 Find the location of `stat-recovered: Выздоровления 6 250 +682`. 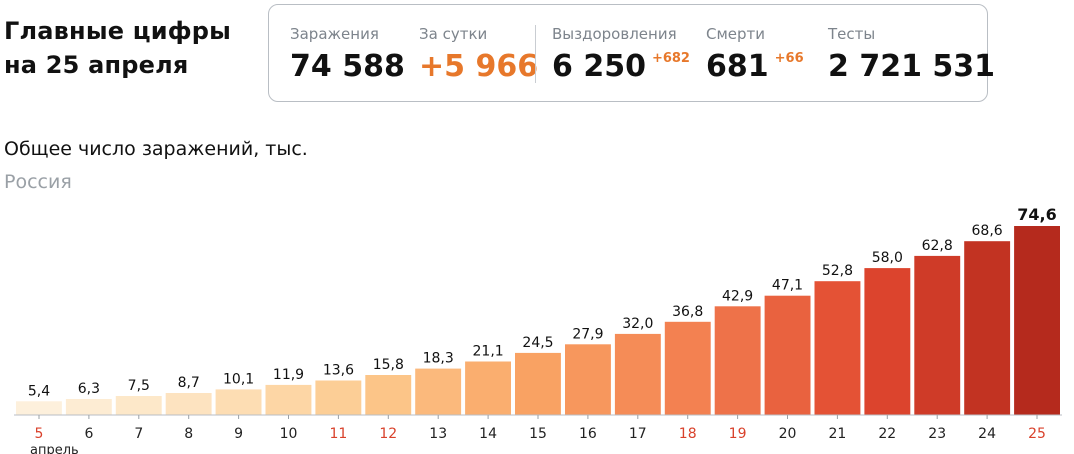

stat-recovered: Выздоровления 6 250 +682 is located at coordinates (621, 55).